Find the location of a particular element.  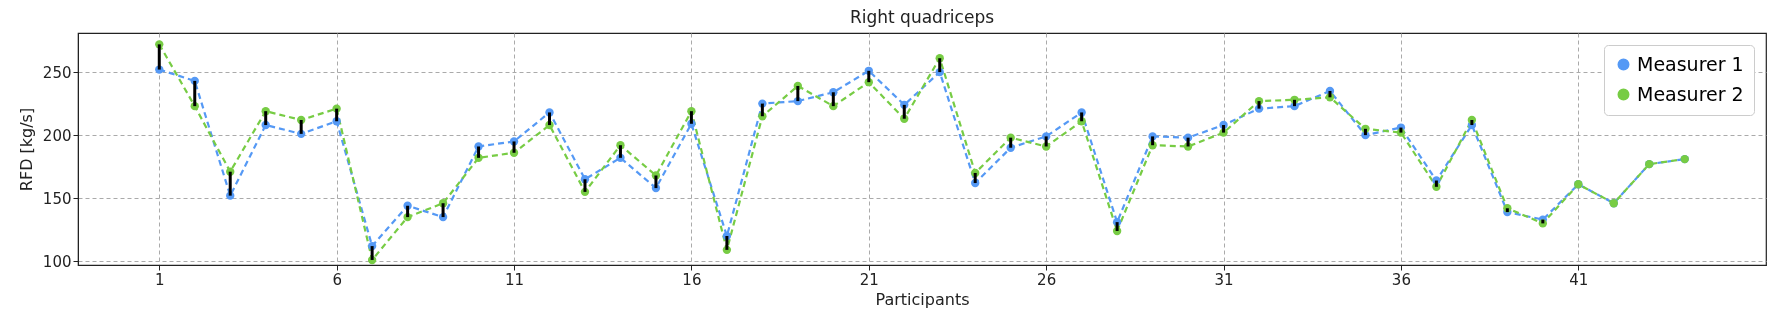

x-tick-label: 6 is located at coordinates (337, 279).